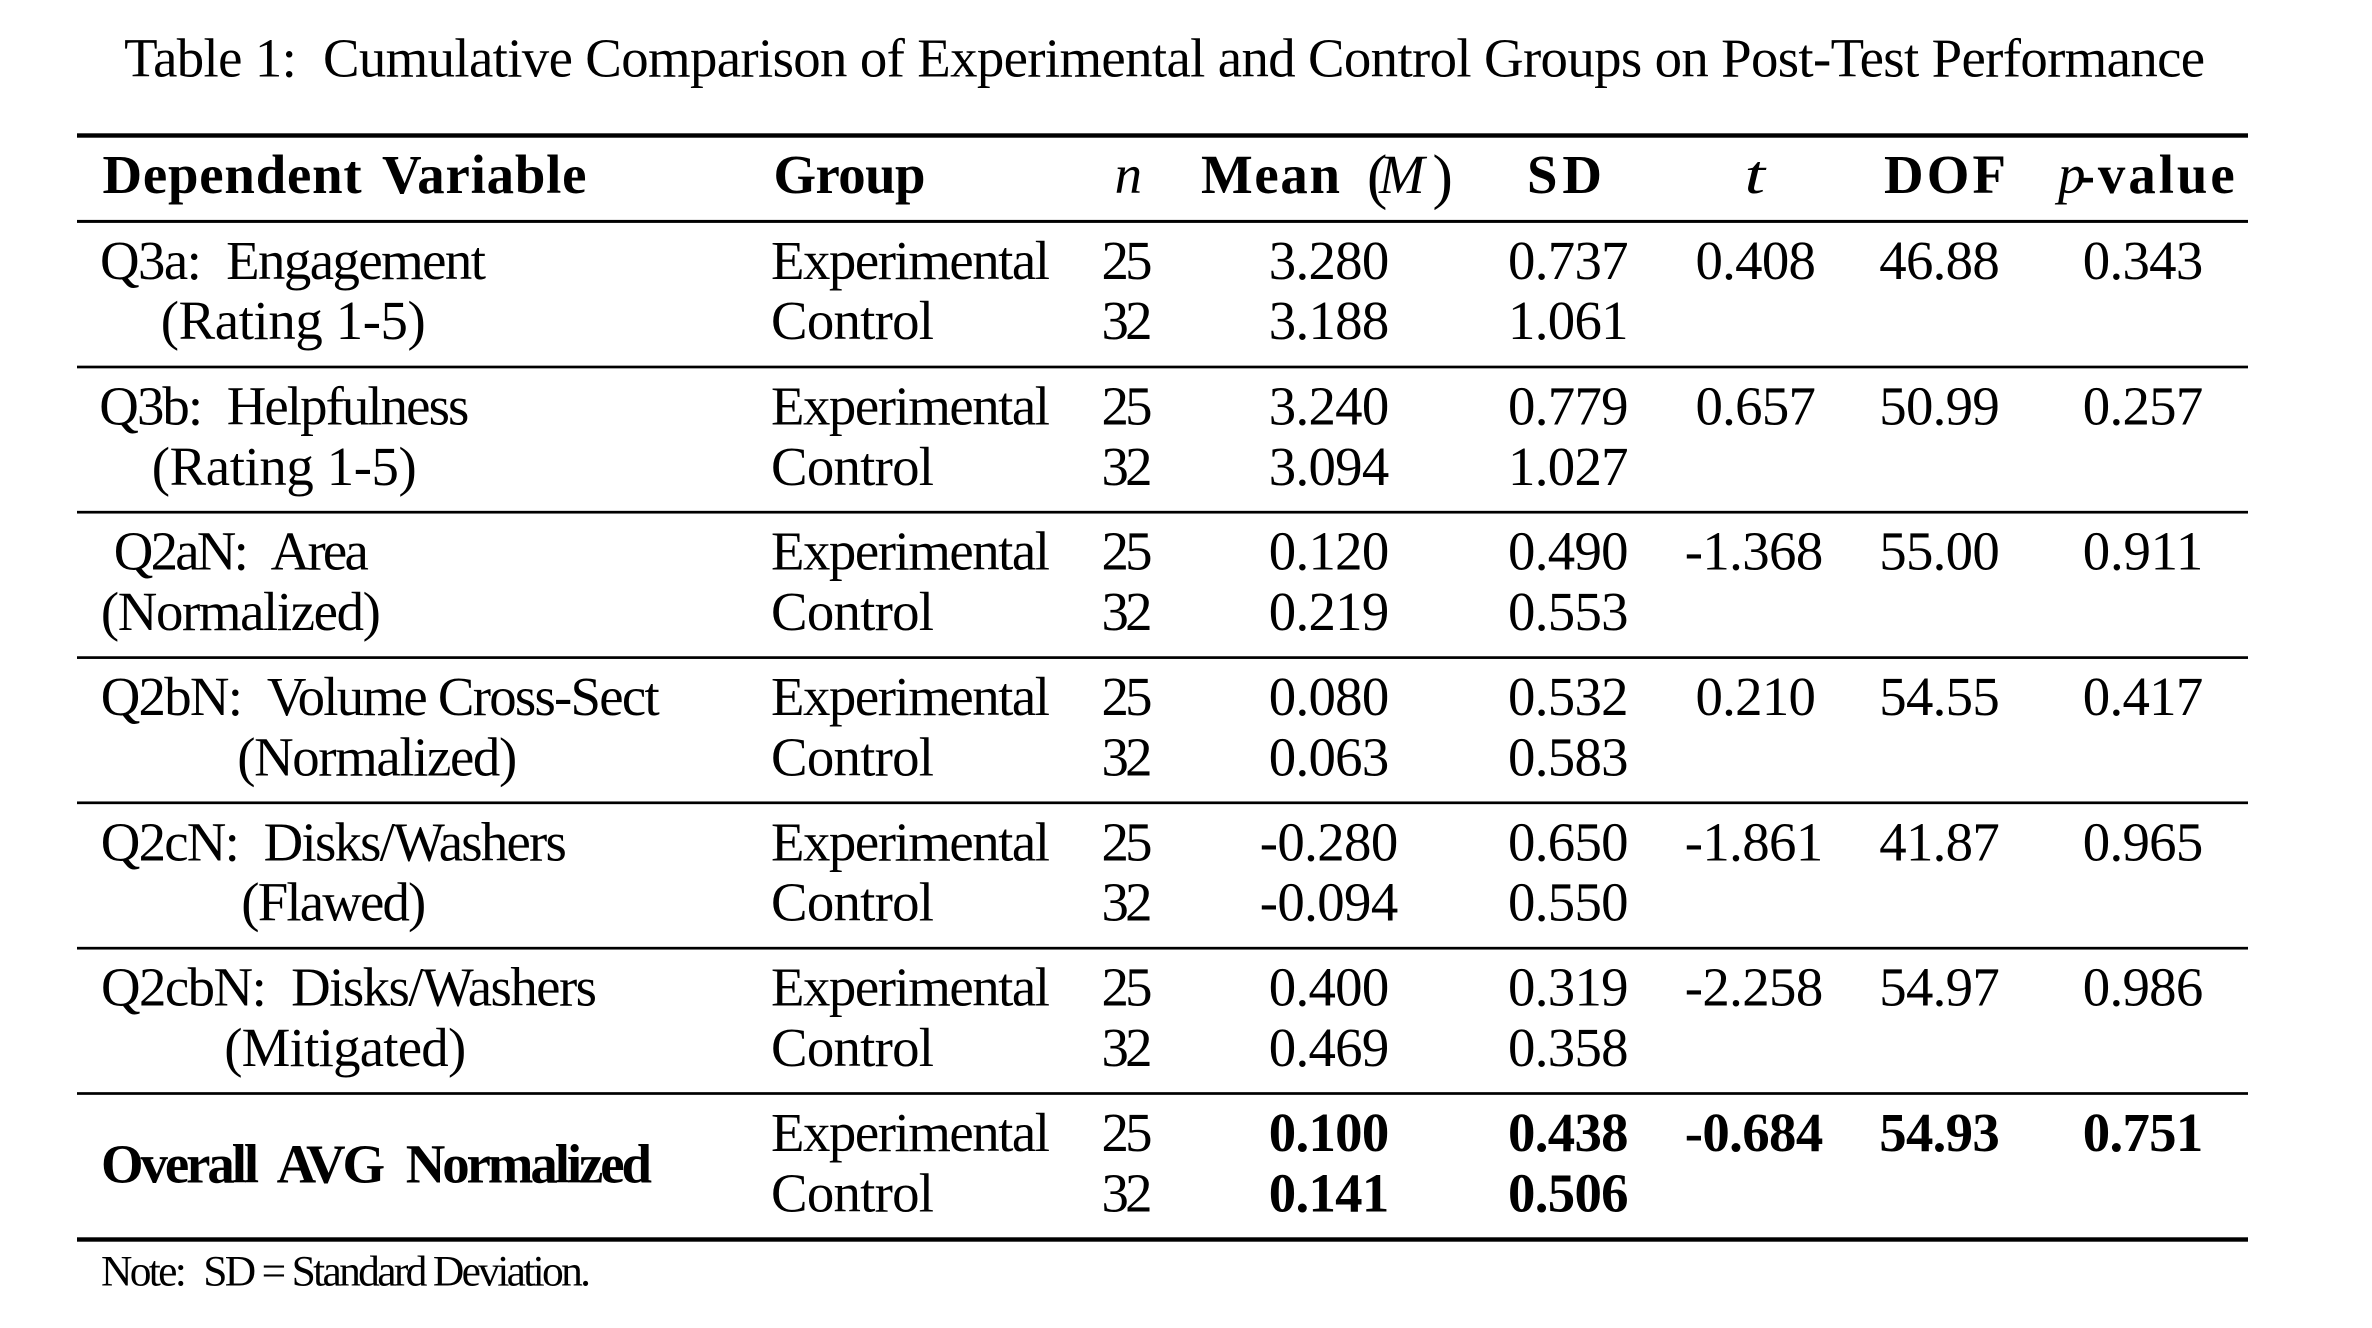  I want to click on svg-text: 0.358, so click(1568, 1047).